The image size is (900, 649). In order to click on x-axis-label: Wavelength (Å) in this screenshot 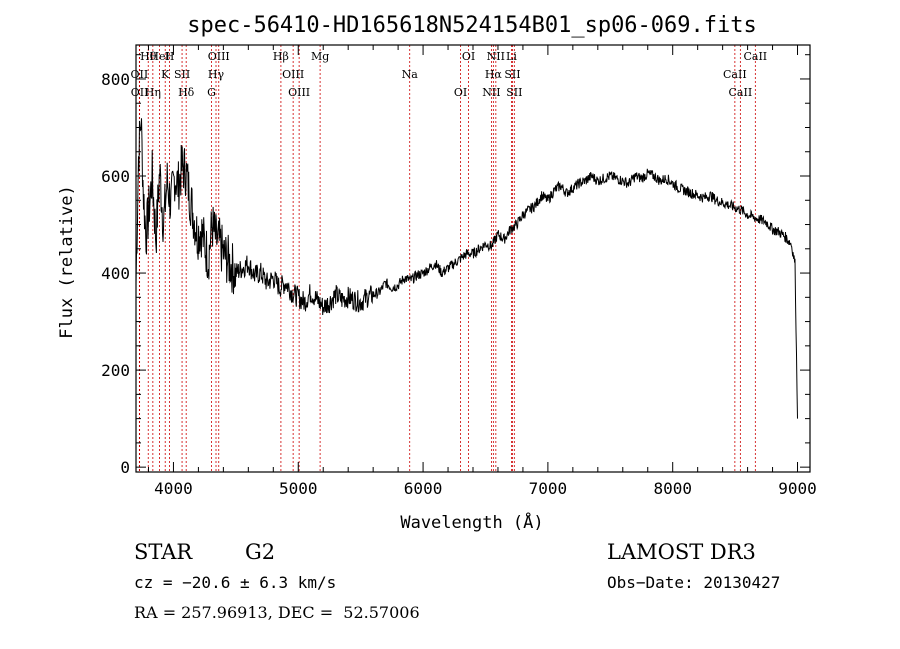, I will do `click(471, 522)`.